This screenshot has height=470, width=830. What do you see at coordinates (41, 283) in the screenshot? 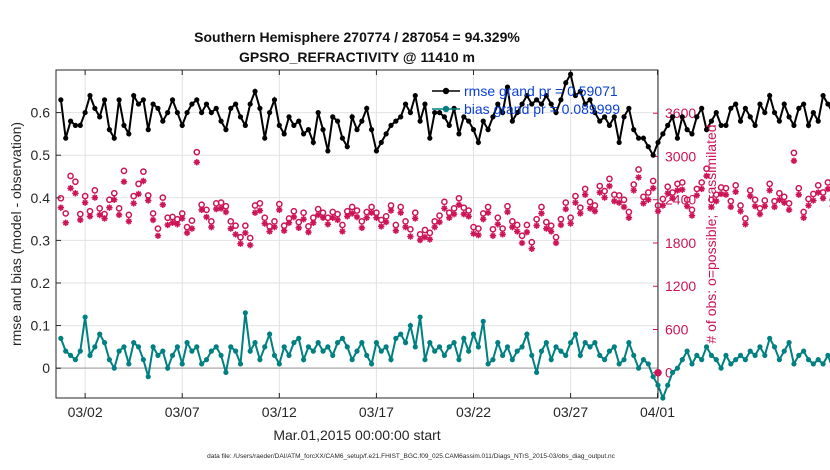
I see `y-left-tick-label: 0.2` at bounding box center [41, 283].